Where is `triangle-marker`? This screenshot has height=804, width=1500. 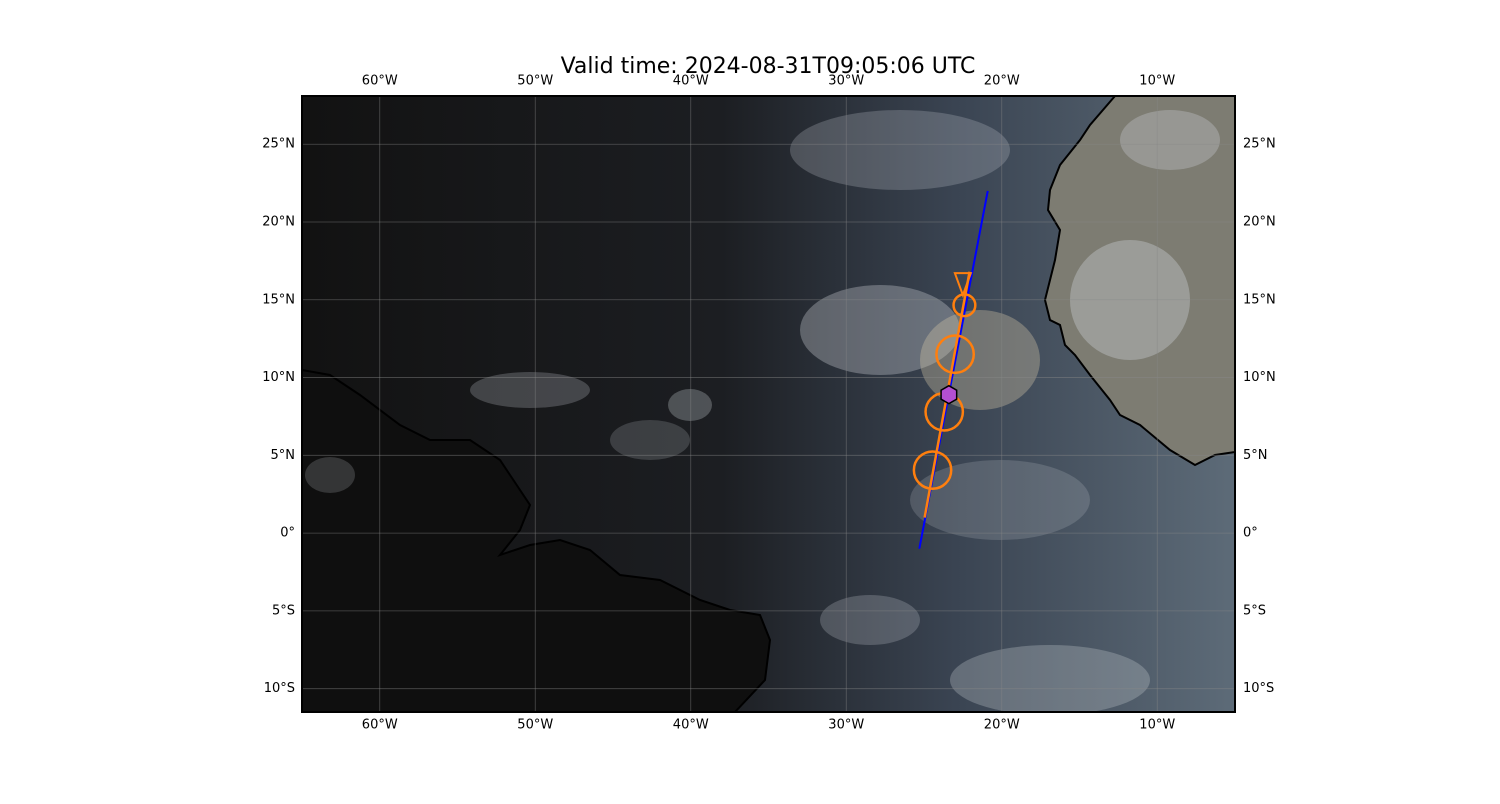
triangle-marker is located at coordinates (963, 285).